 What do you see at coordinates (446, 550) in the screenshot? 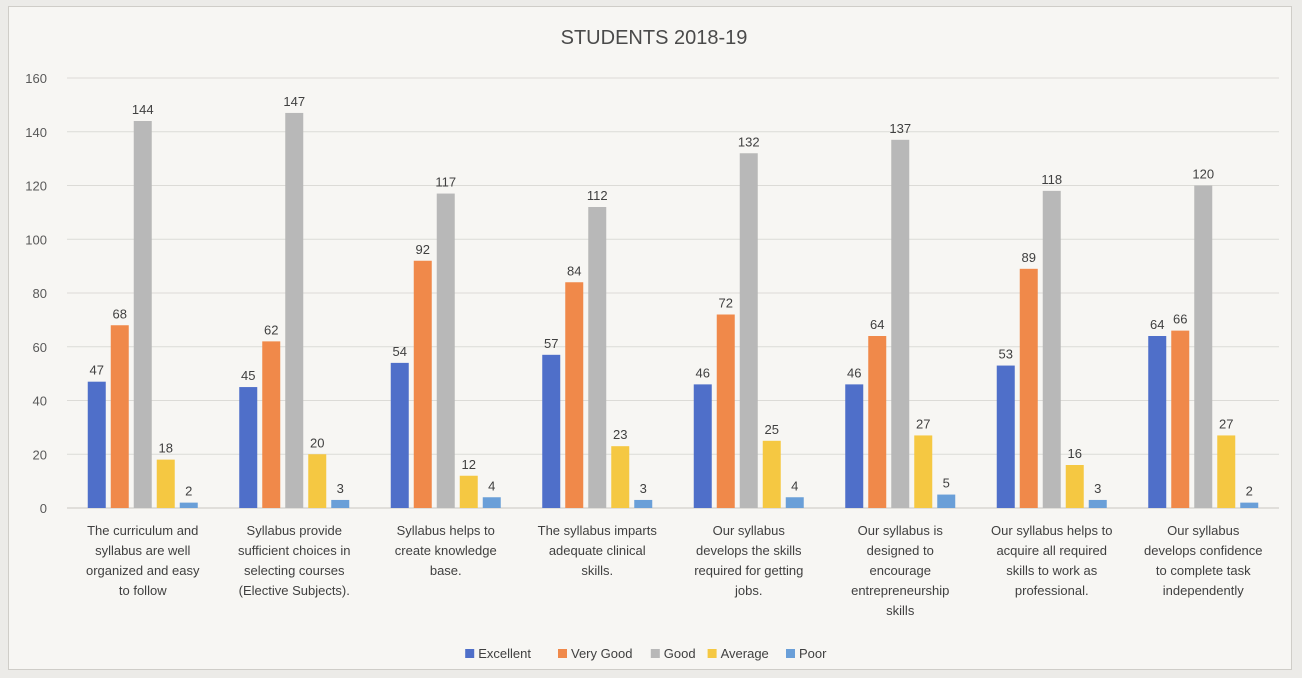
I see `x-tick-label: Syllabus helps to create knowledge base.` at bounding box center [446, 550].